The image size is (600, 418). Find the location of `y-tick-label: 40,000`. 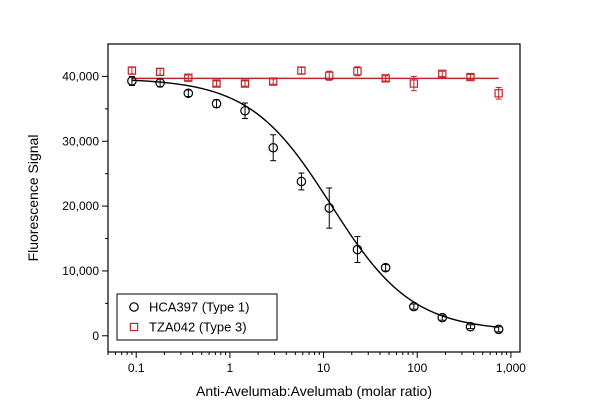

y-tick-label: 40,000 is located at coordinates (80, 76).